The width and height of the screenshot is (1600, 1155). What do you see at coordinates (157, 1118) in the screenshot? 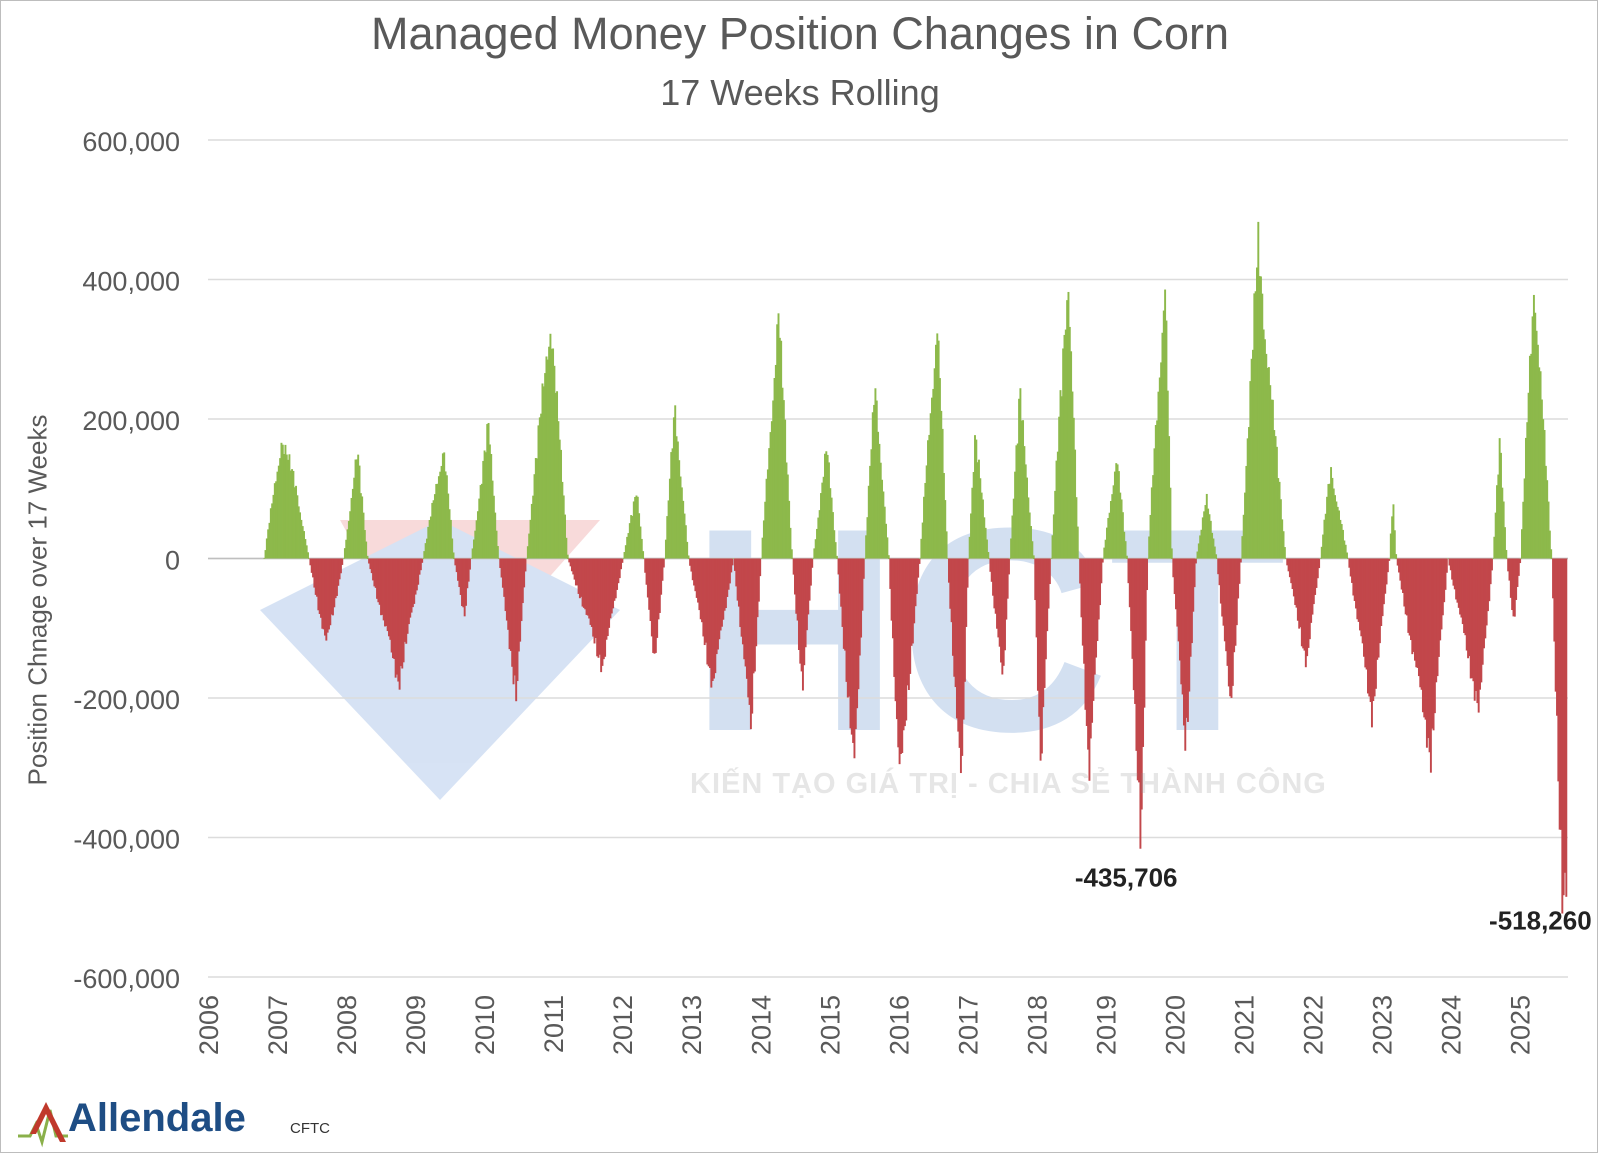
I see `logo-text: Allendale` at bounding box center [157, 1118].